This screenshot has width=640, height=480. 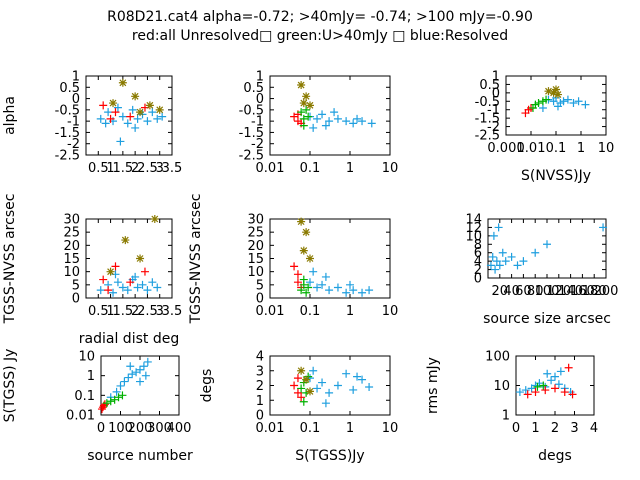 I want to click on panel9-xtick-label-3: 3, so click(x=574, y=428).